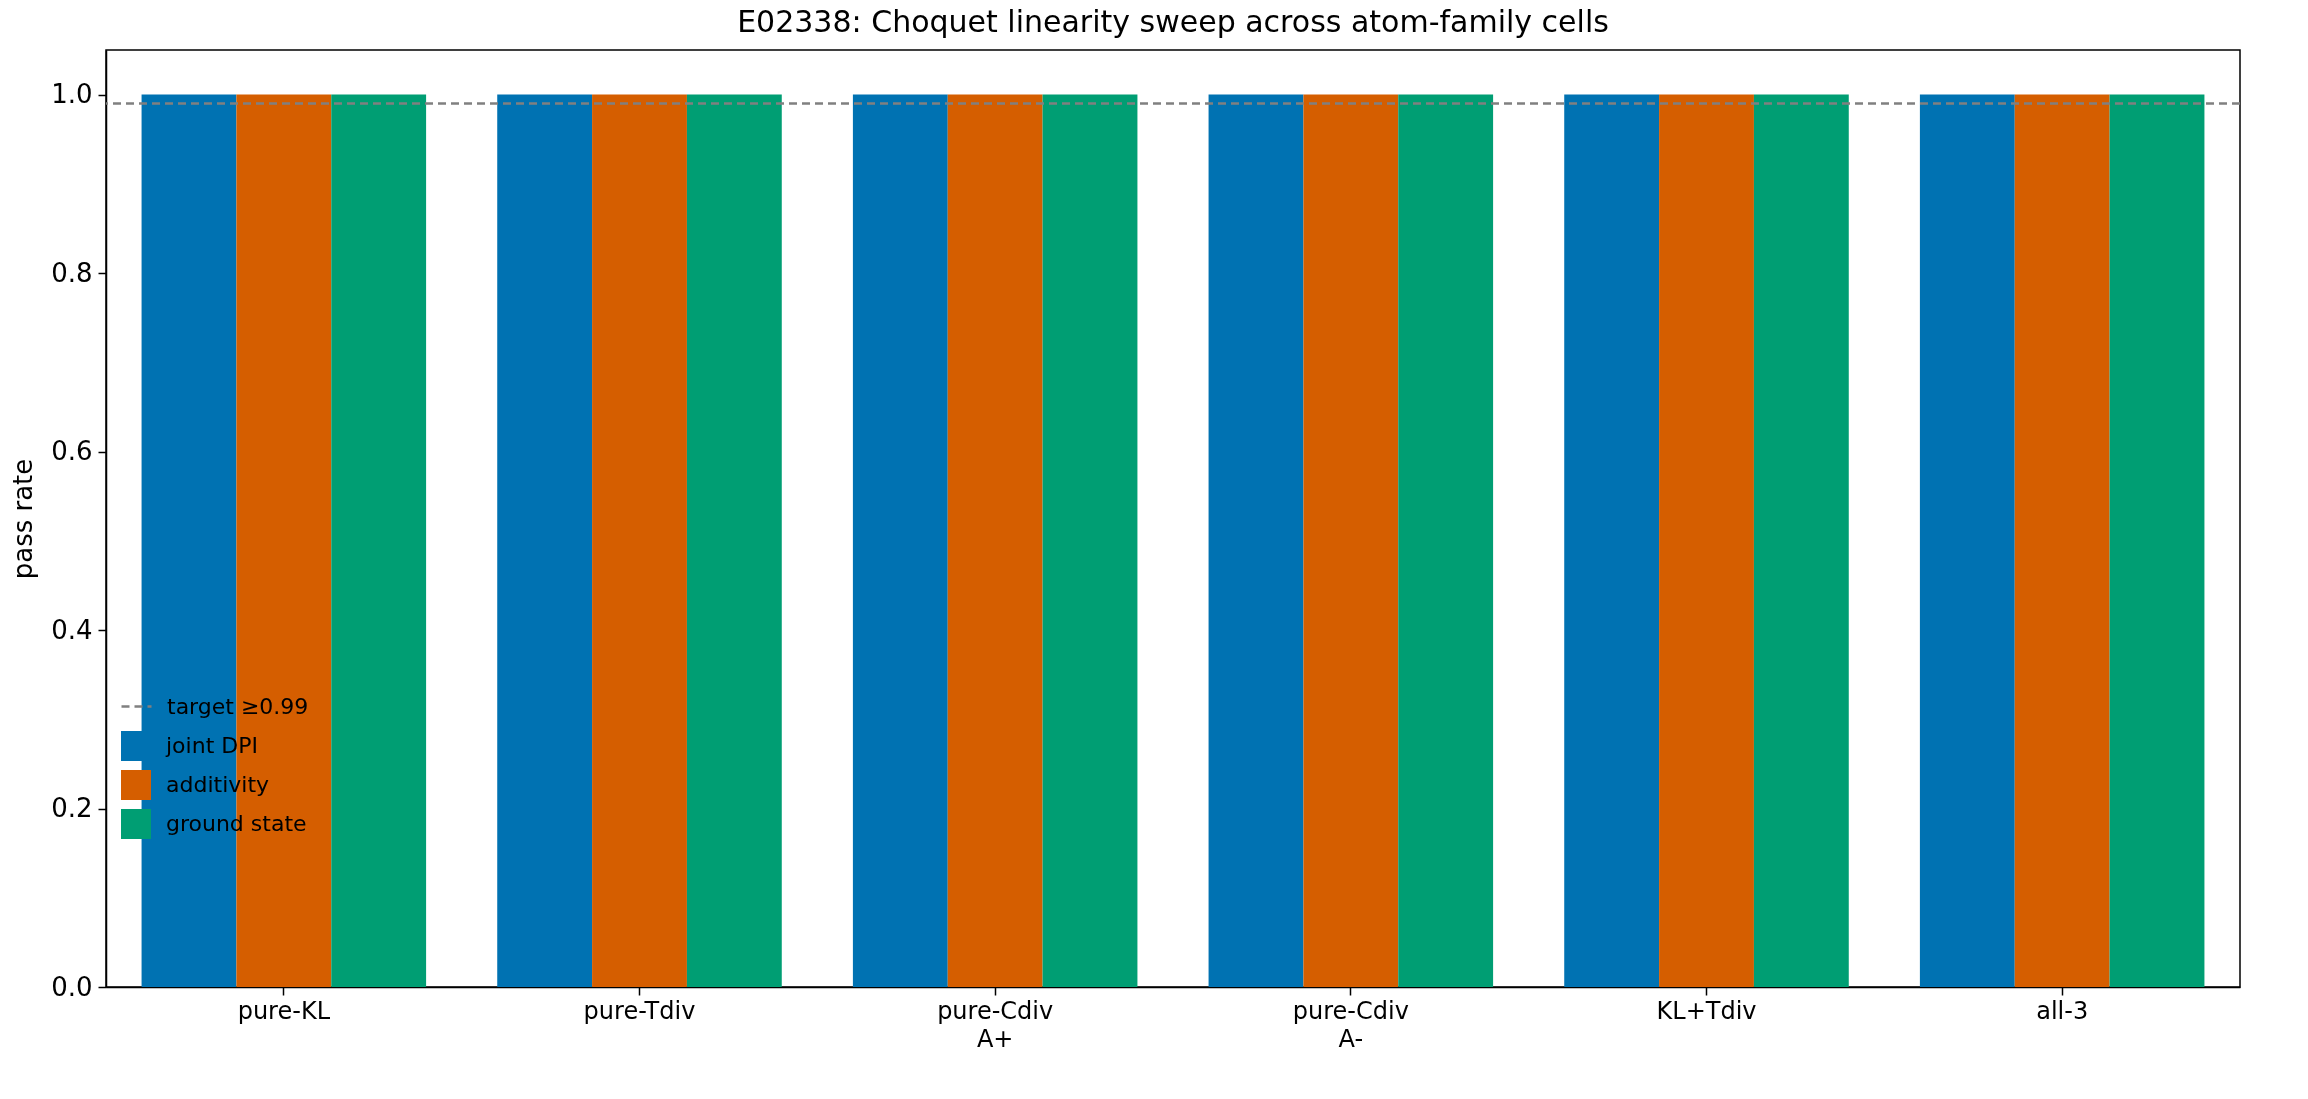 Image resolution: width=2308 pixels, height=1099 pixels. Describe the element at coordinates (2062, 1010) in the screenshot. I see `x-tick-label: all-3` at that location.